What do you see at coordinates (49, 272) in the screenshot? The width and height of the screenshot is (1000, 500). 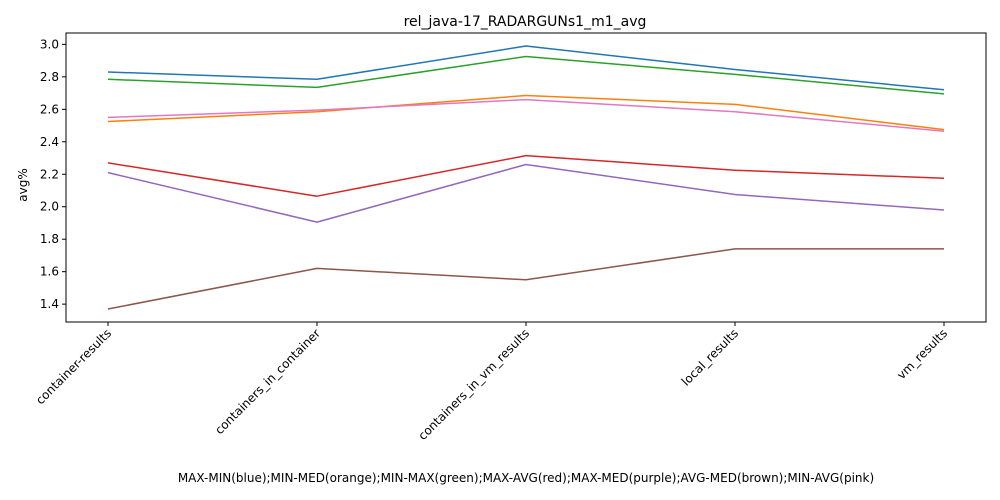 I see `y-tick-label: 1.6` at bounding box center [49, 272].